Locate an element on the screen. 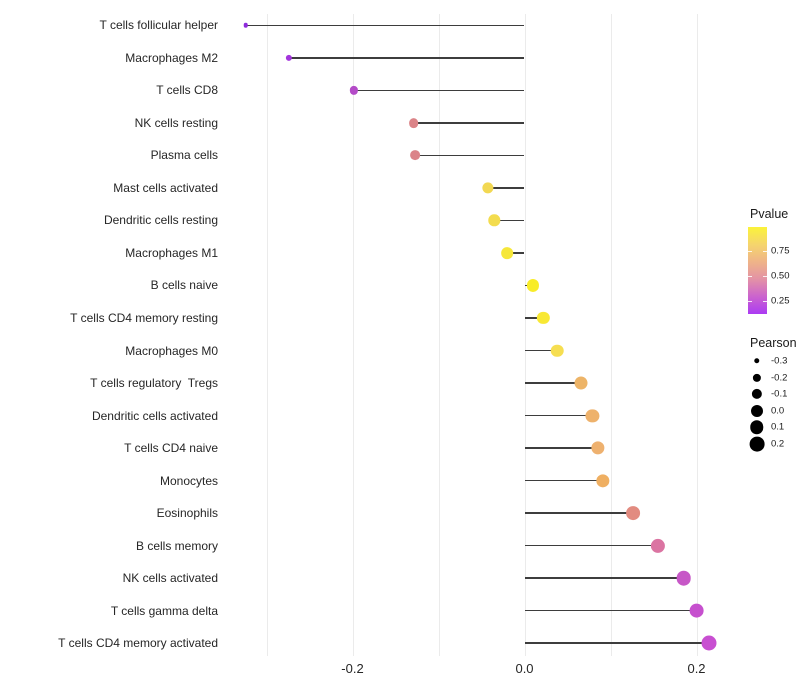 This screenshot has height=700, width=800. pvalue-colorbar is located at coordinates (757, 270).